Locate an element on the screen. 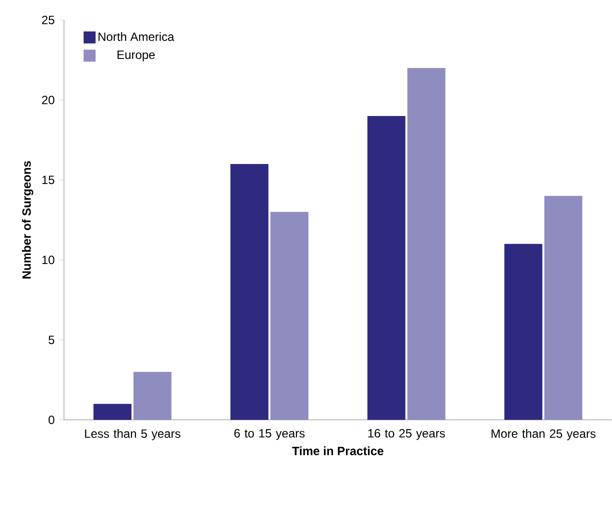 Image resolution: width=612 pixels, height=521 pixels. y-tick-label: 5 is located at coordinates (51, 340).